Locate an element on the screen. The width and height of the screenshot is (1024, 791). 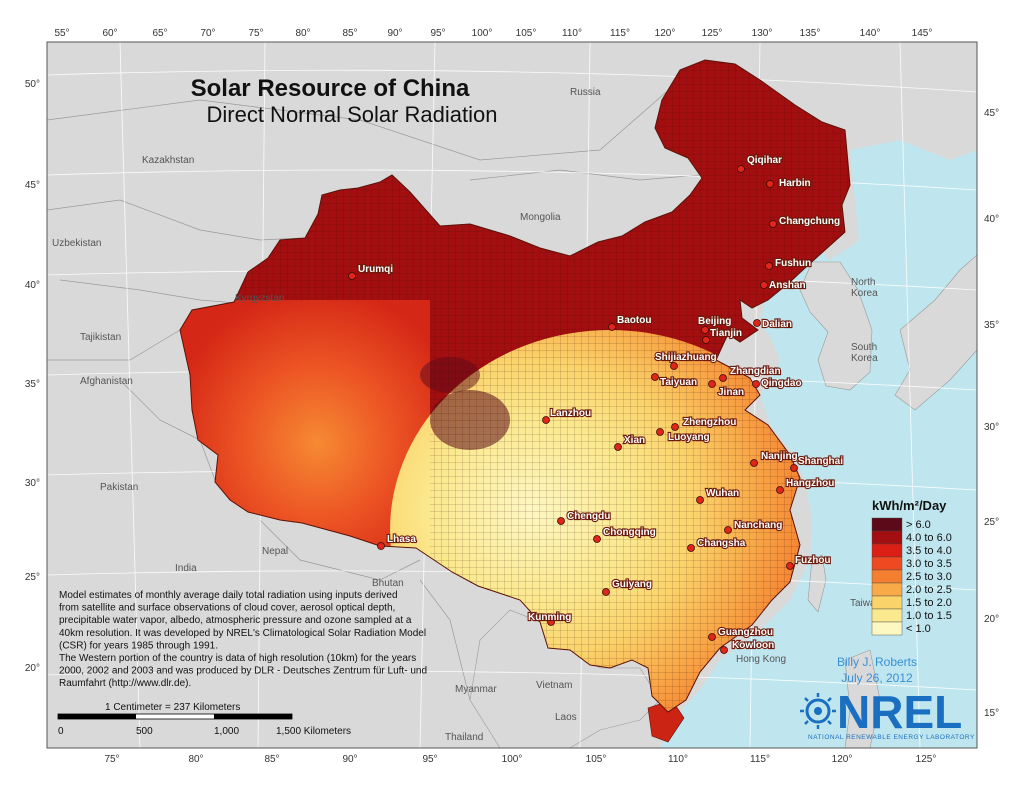
latitude-ticks-left: 50° 45° 40° 35° 30° 25° 20° is located at coordinates (32, 376).